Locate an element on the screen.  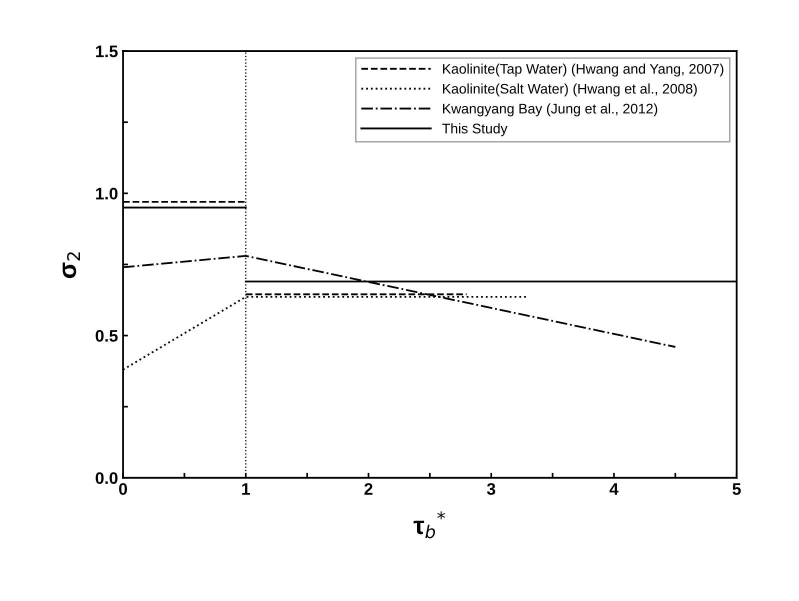
legend-label: This Study is located at coordinates (475, 129).